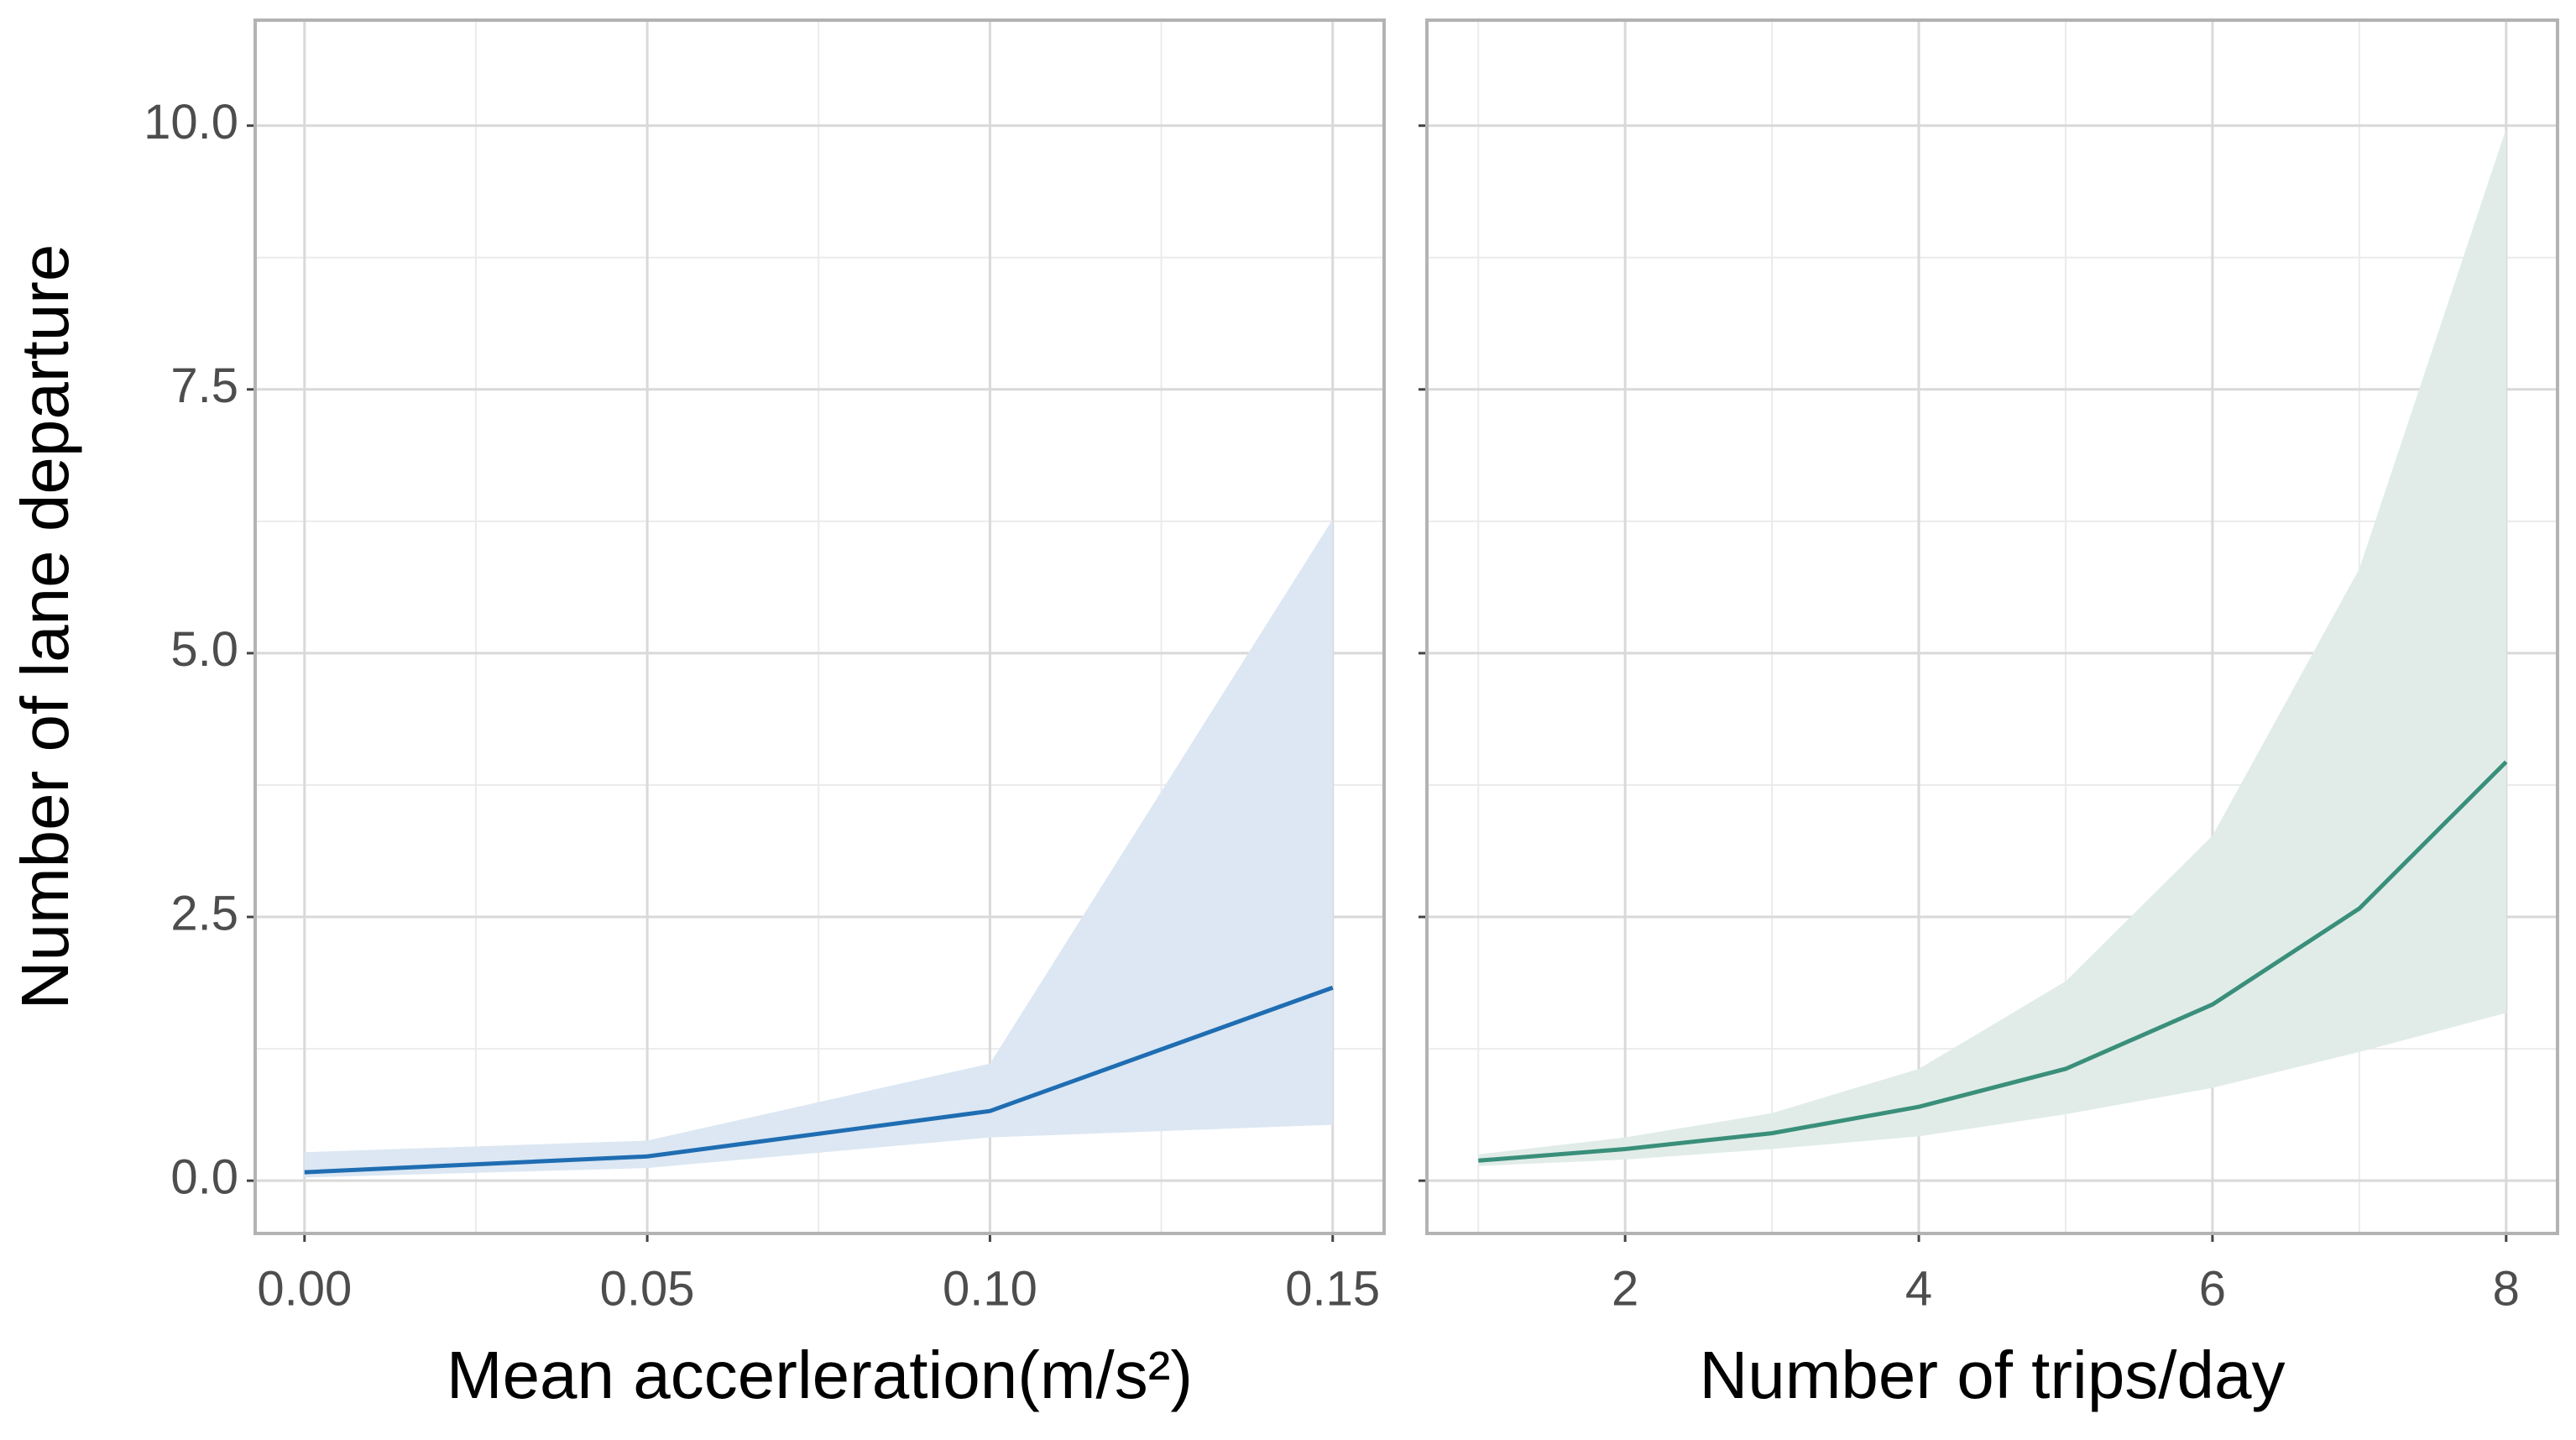  Describe the element at coordinates (2212, 1289) in the screenshot. I see `x-tick-label: 6` at that location.